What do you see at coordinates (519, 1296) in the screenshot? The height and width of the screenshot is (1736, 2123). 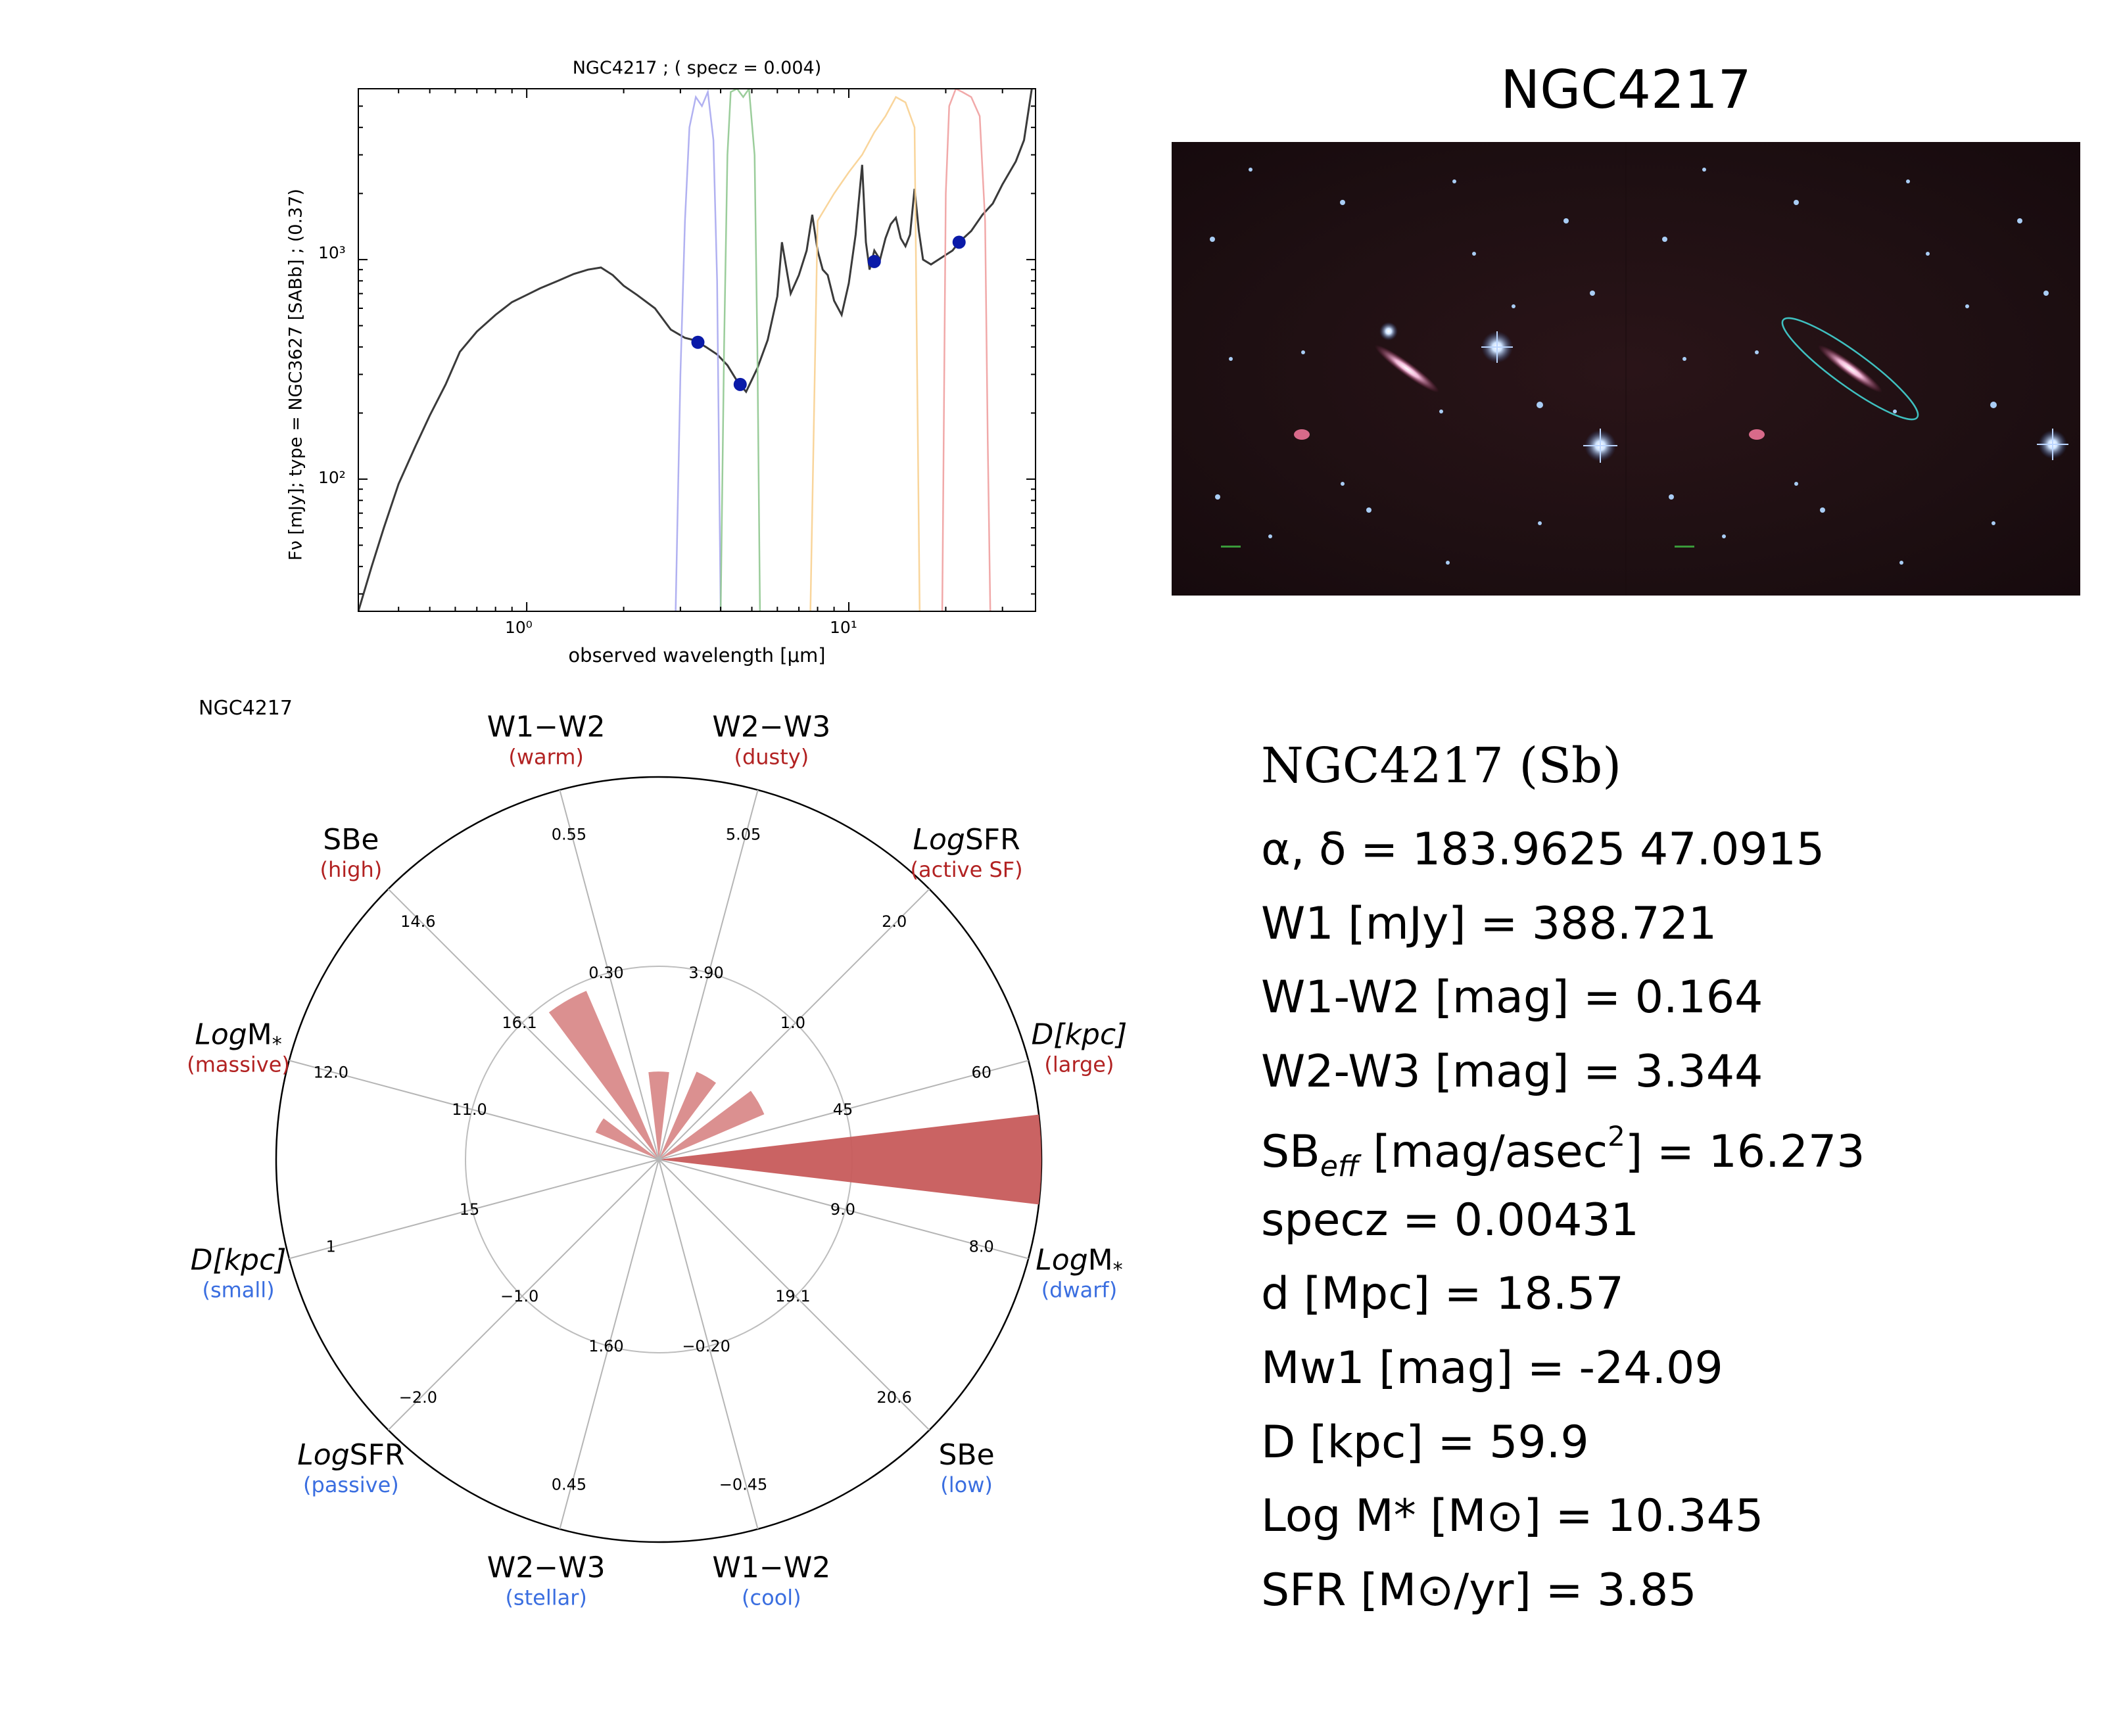 I see `radar-tick-label: −1.0` at bounding box center [519, 1296].